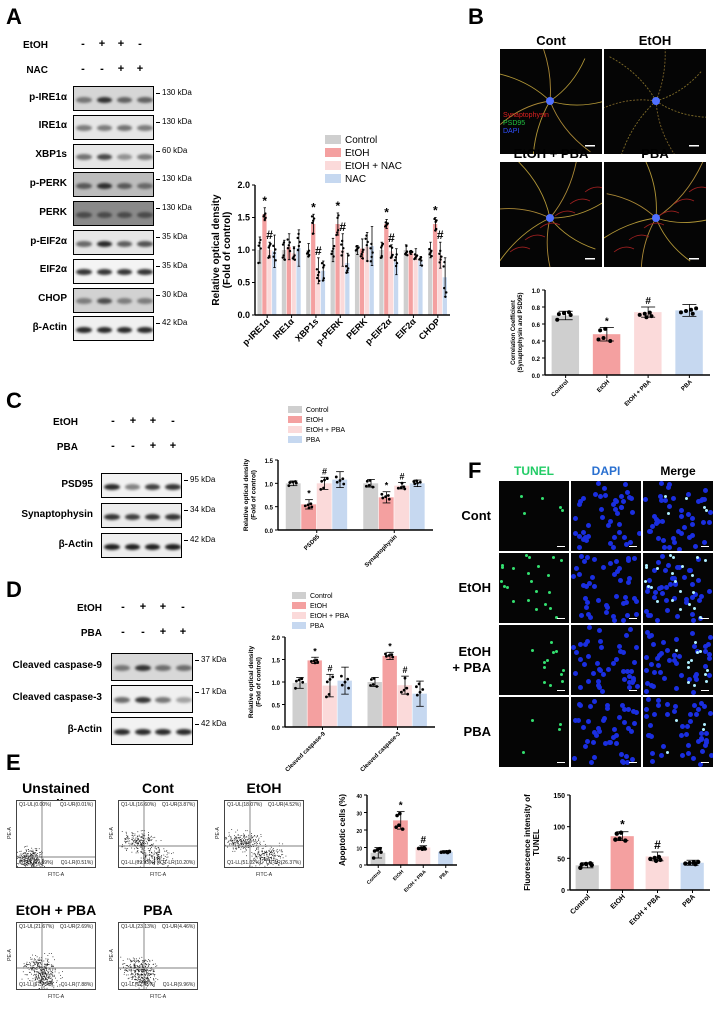 The width and height of the screenshot is (717, 1019). What do you see at coordinates (651, 190) in the screenshot?
I see `dendrite` at bounding box center [651, 190].